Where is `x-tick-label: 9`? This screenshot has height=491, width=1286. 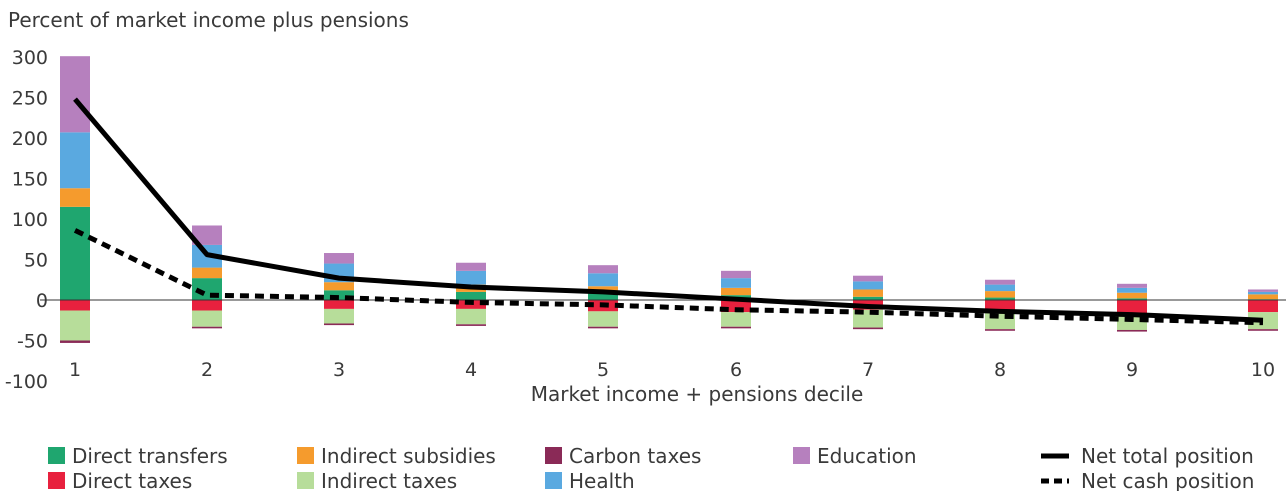 x-tick-label: 9 is located at coordinates (1132, 370).